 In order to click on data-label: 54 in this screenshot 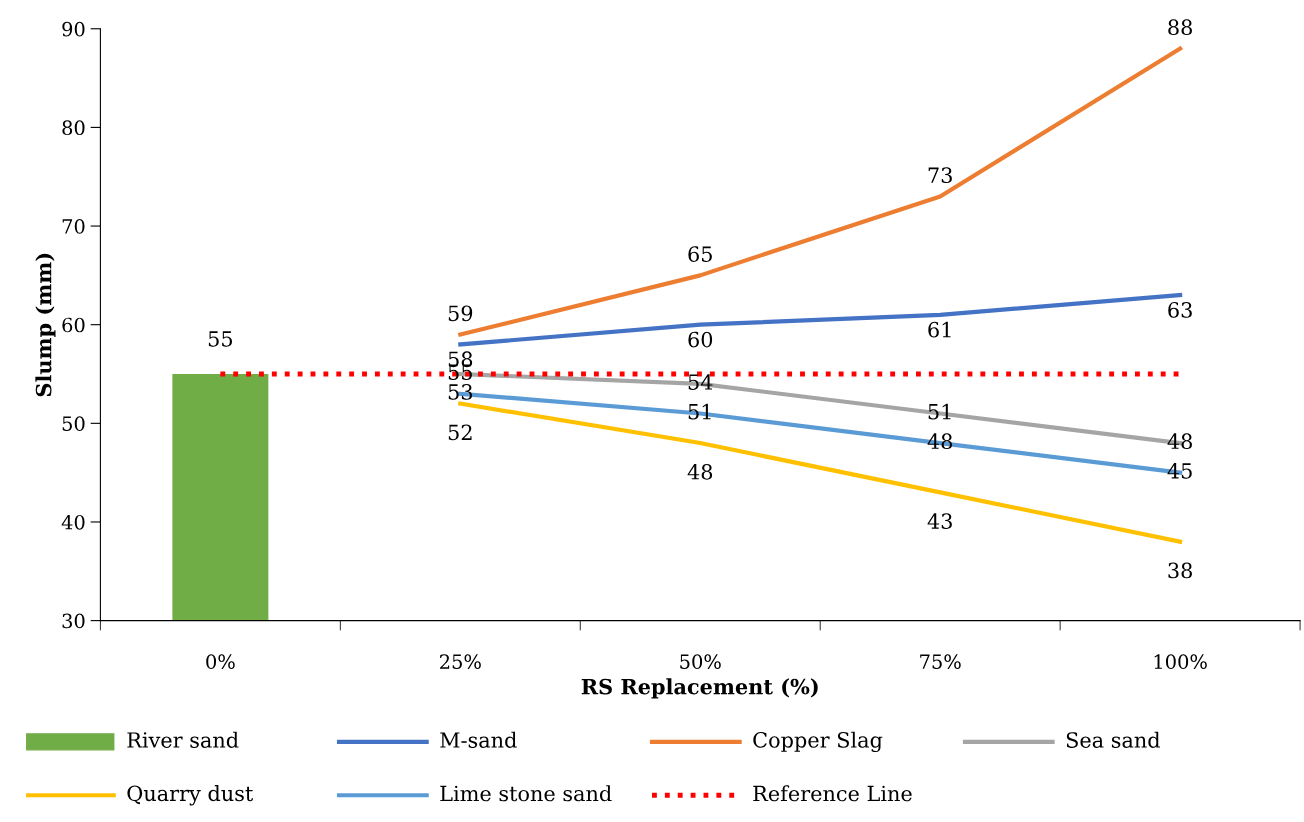, I will do `click(700, 382)`.